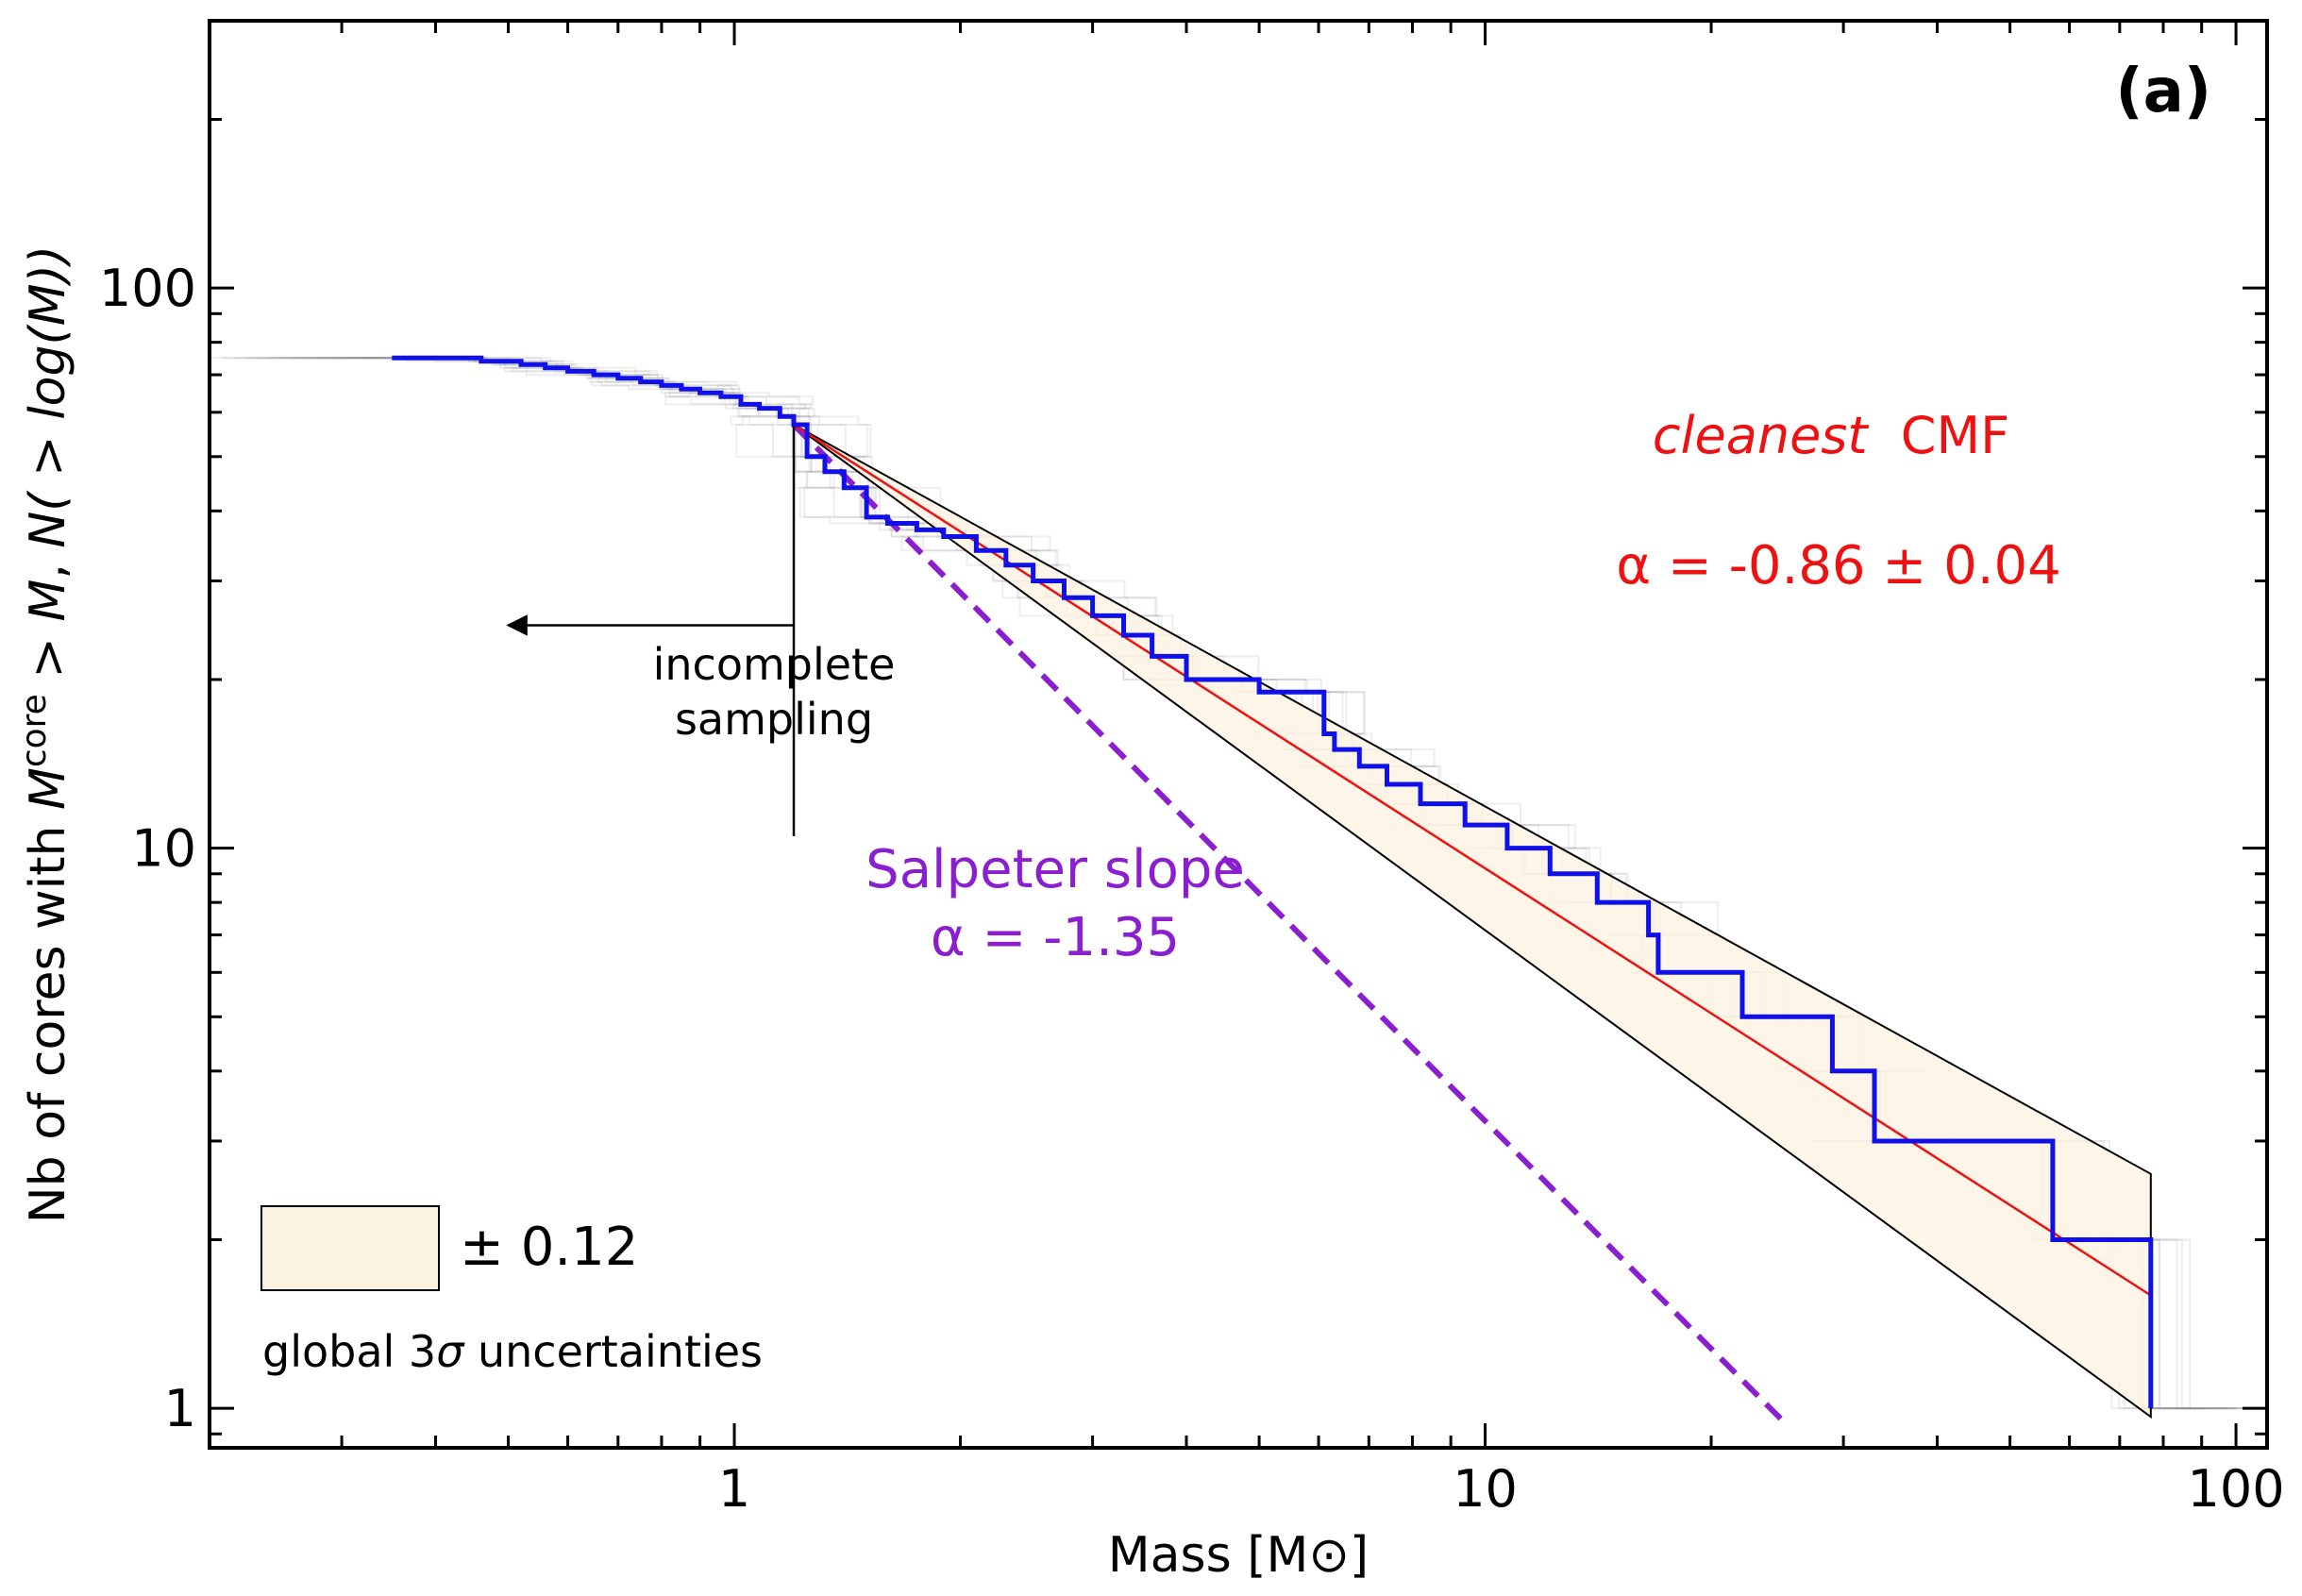  I want to click on y-axis-title: Nb of cores with Mcore > M, N( > log(M)), so click(45, 734).